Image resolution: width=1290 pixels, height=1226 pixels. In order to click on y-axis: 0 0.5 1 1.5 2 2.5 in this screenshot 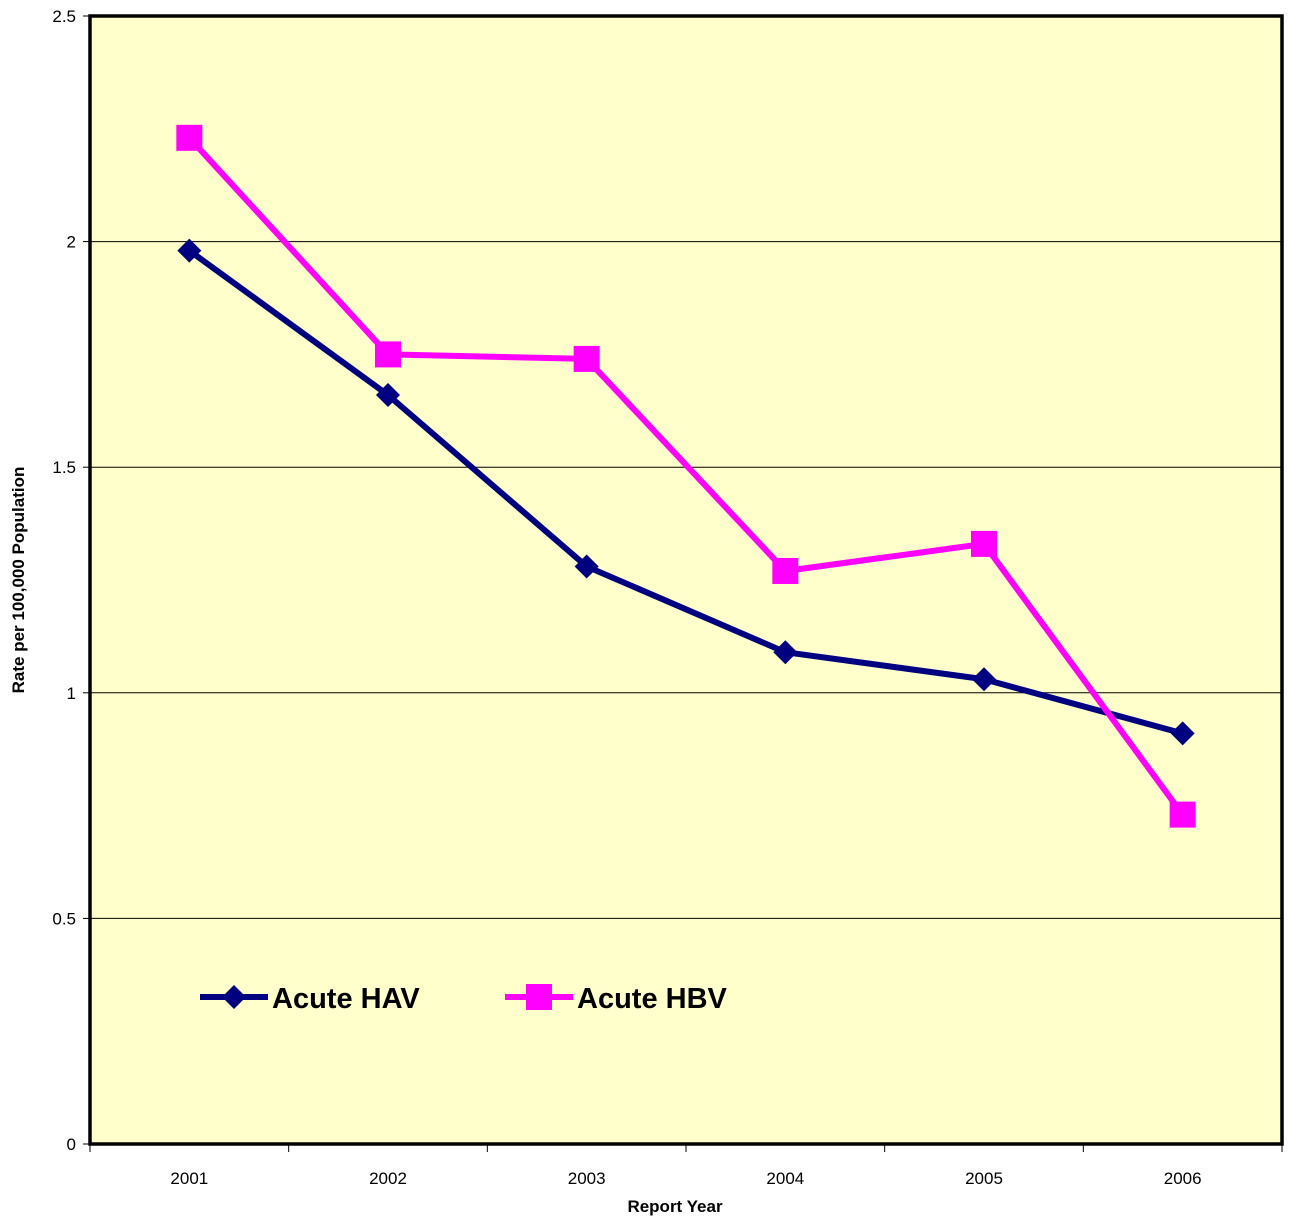, I will do `click(71, 580)`.